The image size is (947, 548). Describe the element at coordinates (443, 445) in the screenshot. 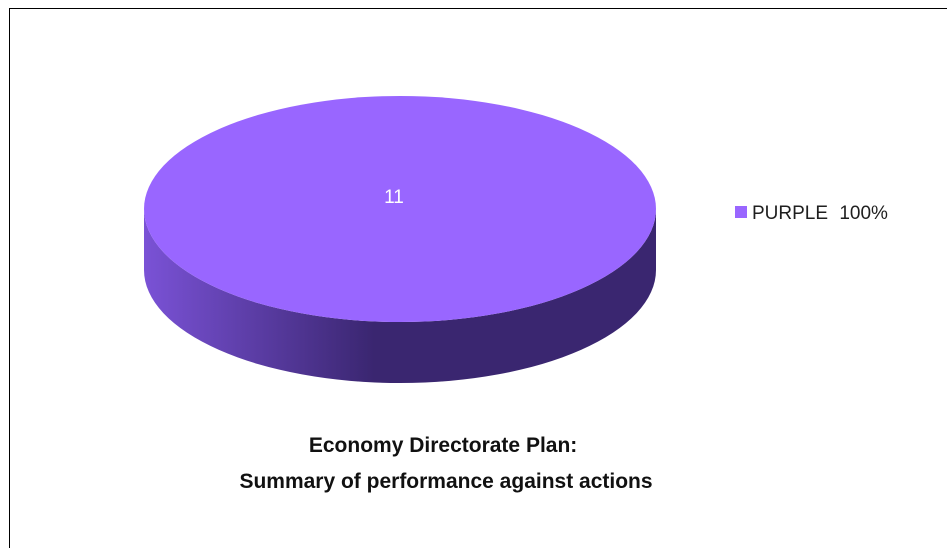

I see `chart-title-line-1: Economy Directorate Plan:` at that location.